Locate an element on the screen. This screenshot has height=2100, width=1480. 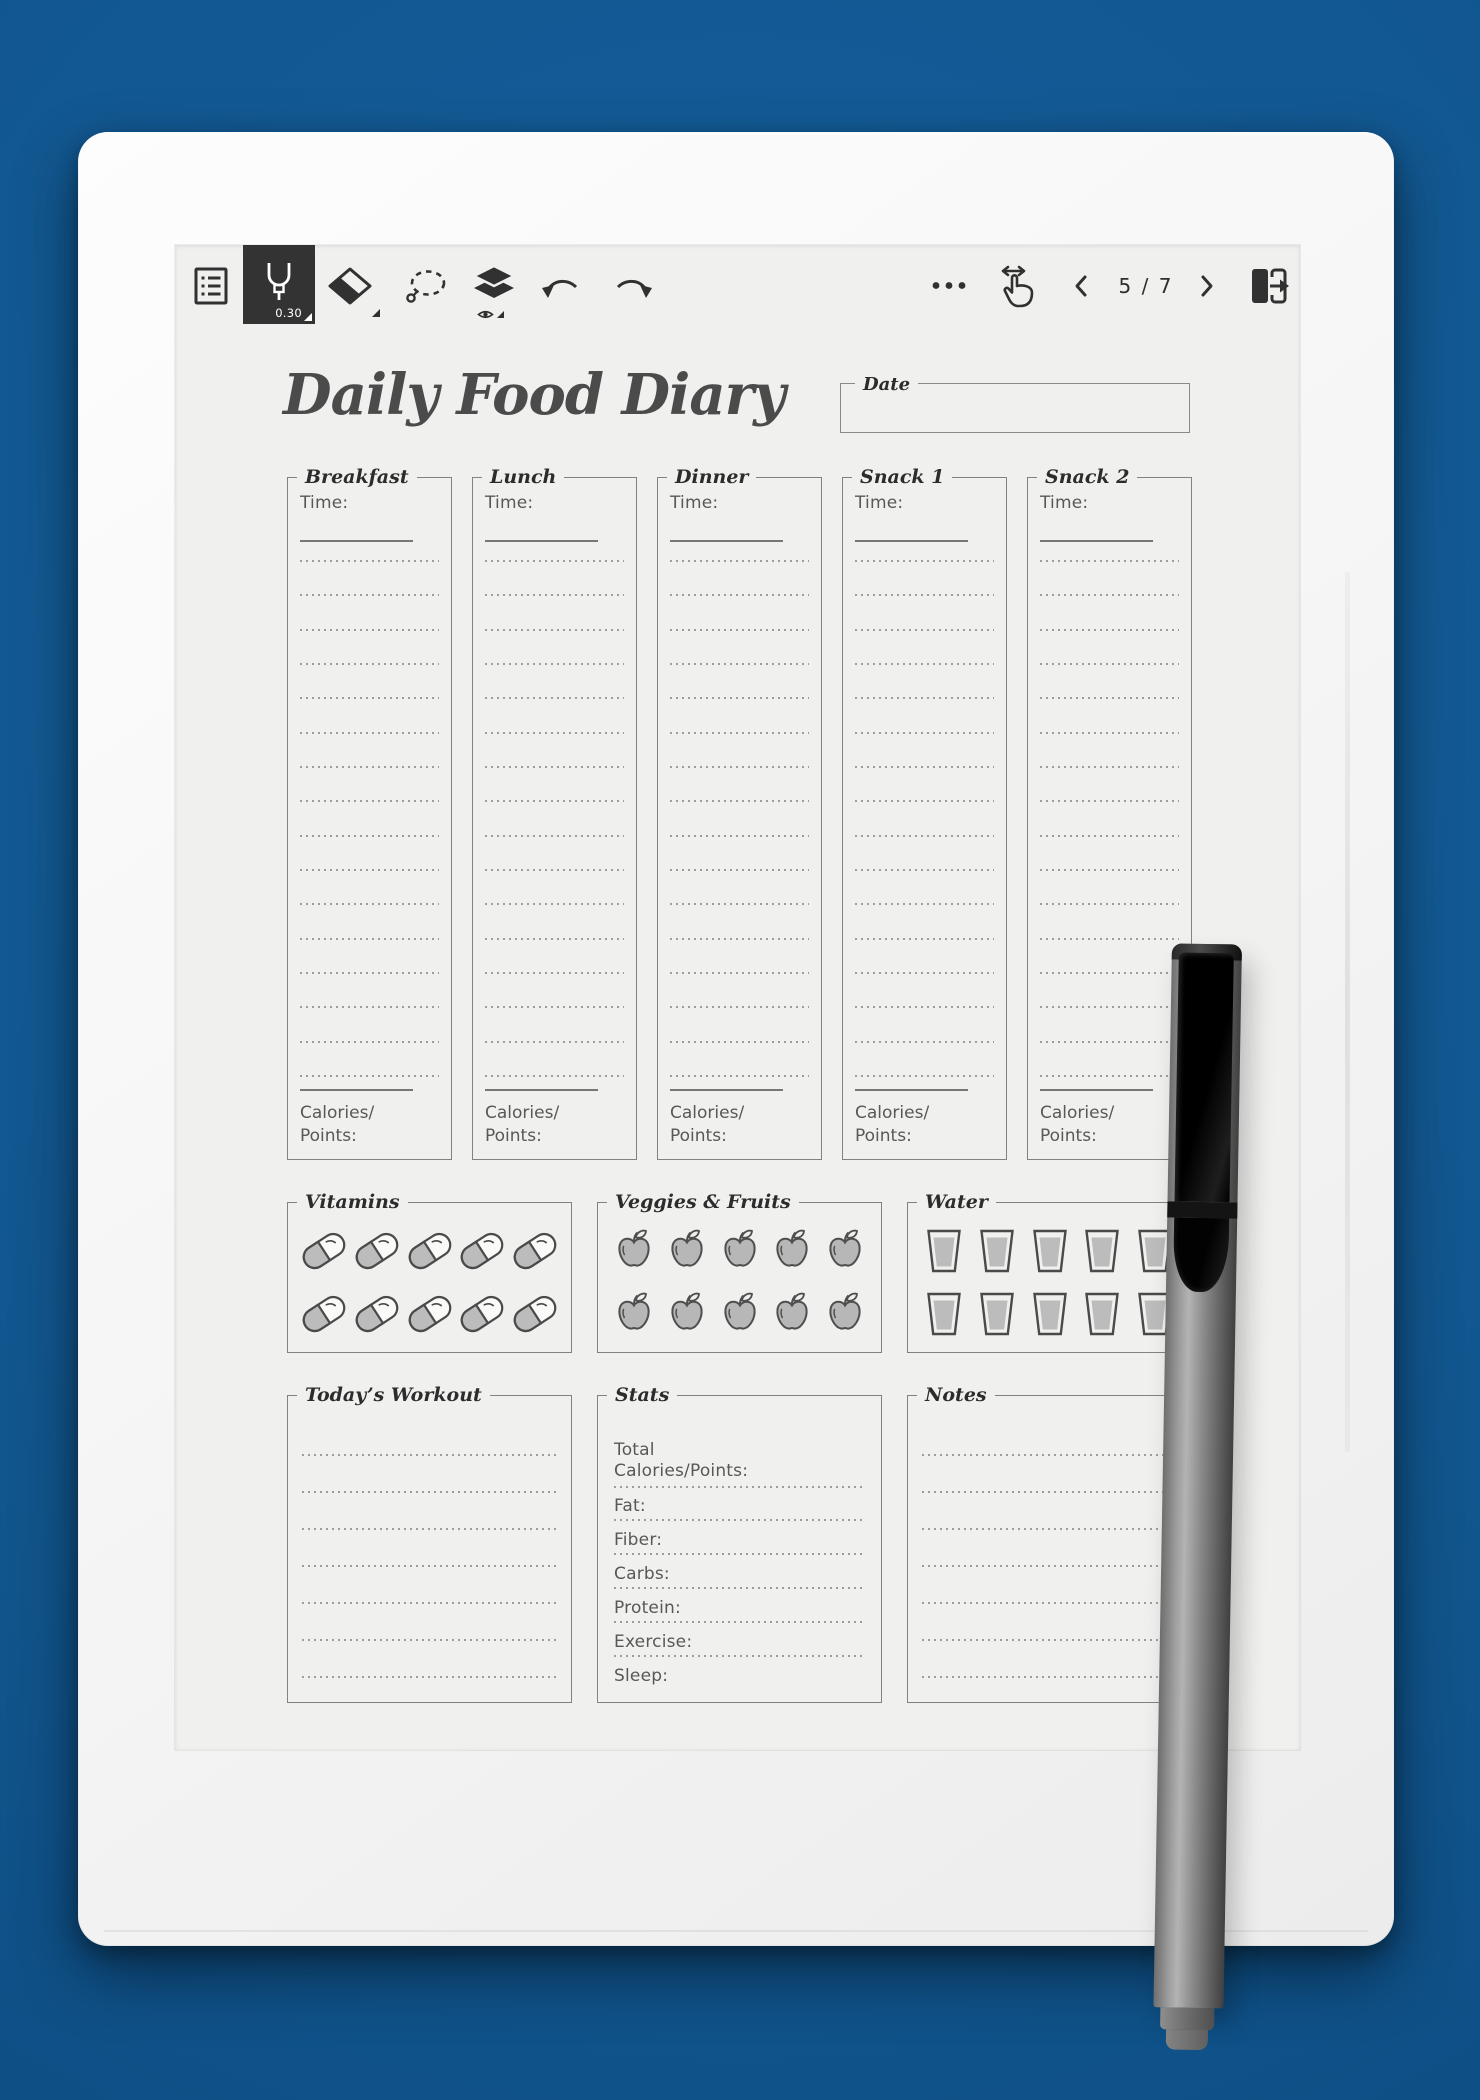
layer-visibility-control is located at coordinates (490, 314).